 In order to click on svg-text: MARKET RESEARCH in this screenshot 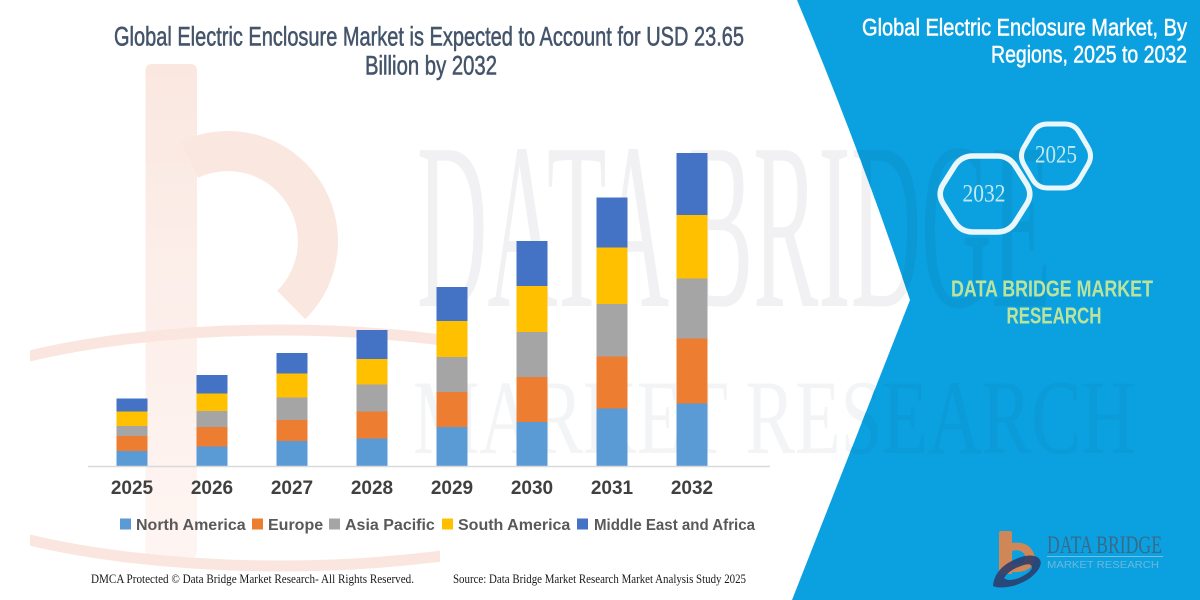, I will do `click(1103, 565)`.